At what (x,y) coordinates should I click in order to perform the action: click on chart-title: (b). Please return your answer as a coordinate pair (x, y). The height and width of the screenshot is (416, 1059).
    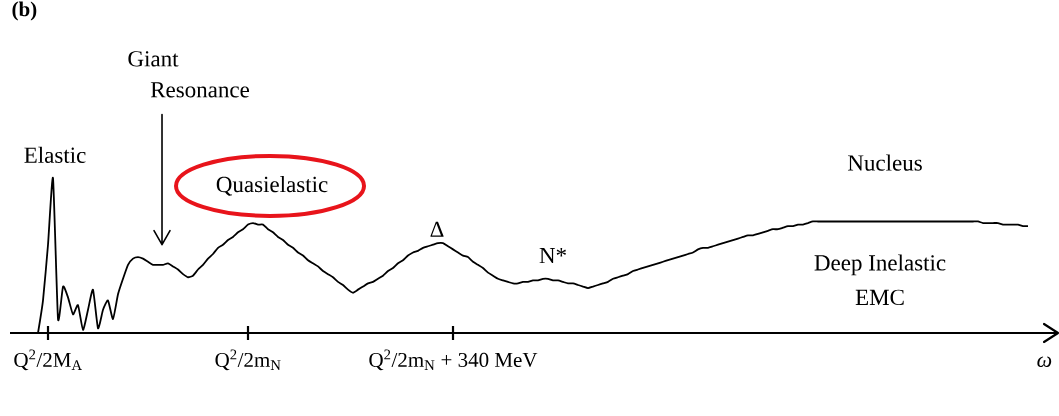
    Looking at the image, I should click on (24, 11).